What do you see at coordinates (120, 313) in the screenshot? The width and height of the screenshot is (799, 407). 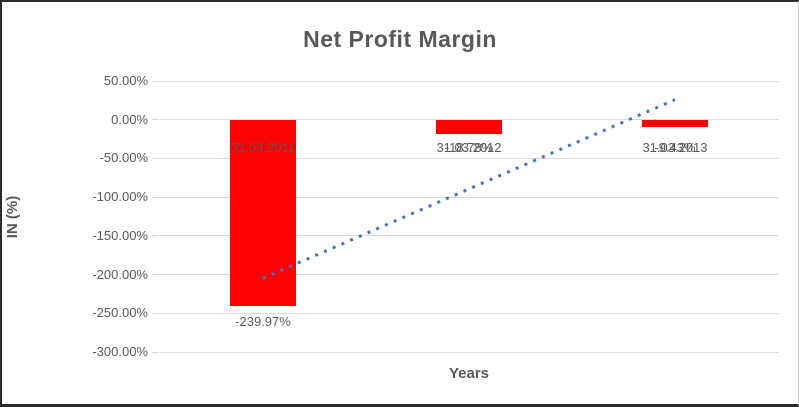 I see `y-axis-tick-label: -250.00%` at bounding box center [120, 313].